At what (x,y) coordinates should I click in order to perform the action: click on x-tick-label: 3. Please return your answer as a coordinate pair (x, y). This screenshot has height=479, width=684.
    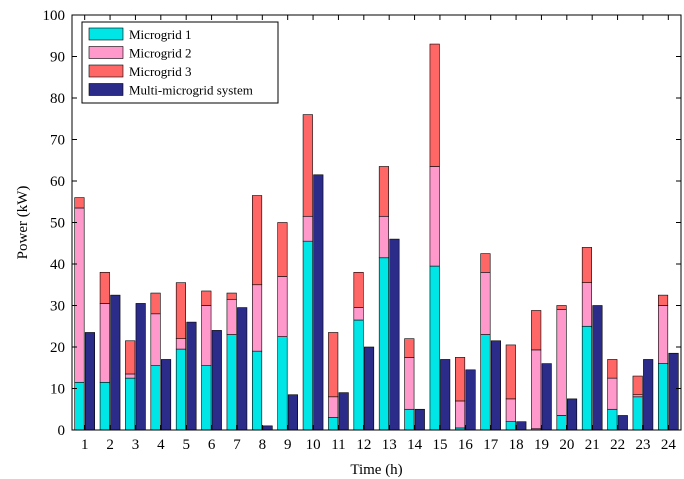
    Looking at the image, I should click on (136, 445).